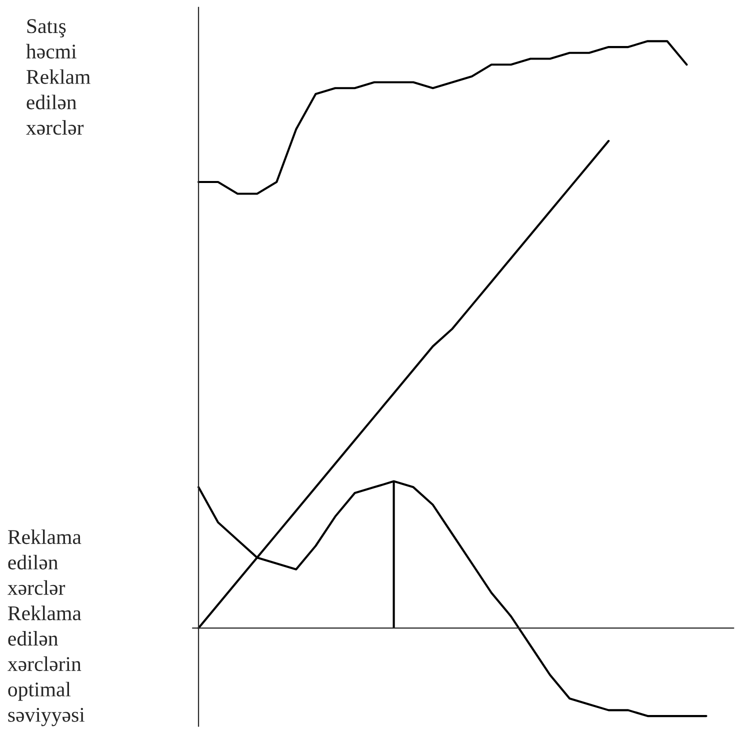 This screenshot has width=741, height=741. I want to click on y-axis-title: Satış həcmi Reklam edilən xərclər, so click(58, 77).